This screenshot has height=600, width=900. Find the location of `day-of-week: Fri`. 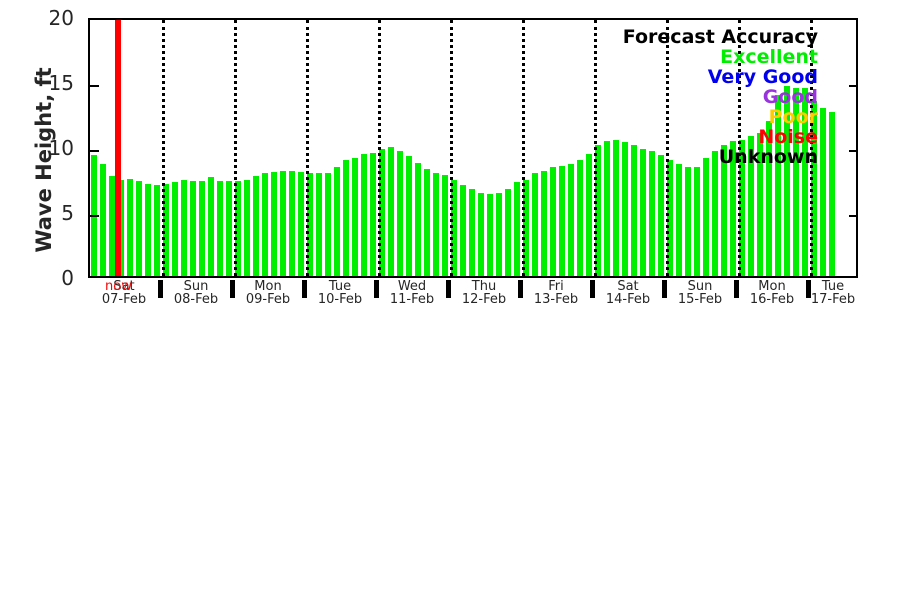

day-of-week: Fri is located at coordinates (556, 286).